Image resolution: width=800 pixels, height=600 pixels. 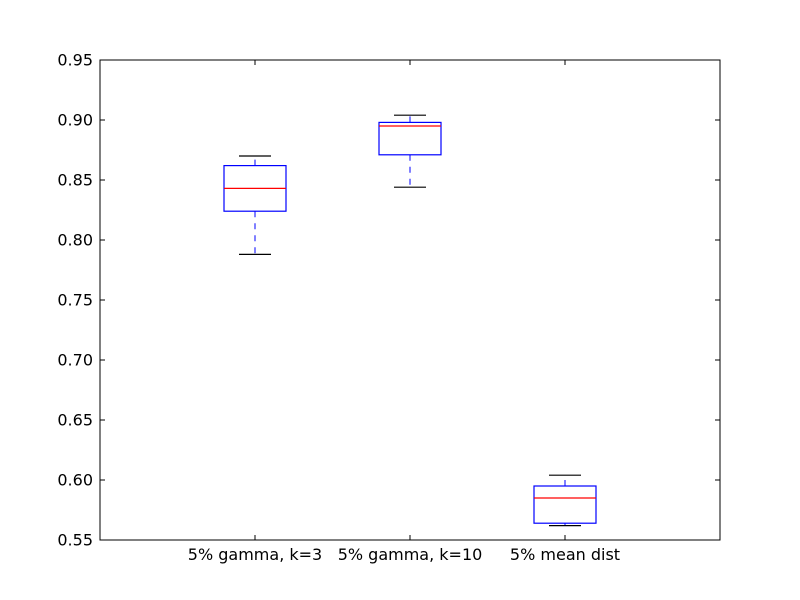 I want to click on y-tick-label: 0.60, so click(x=75, y=480).